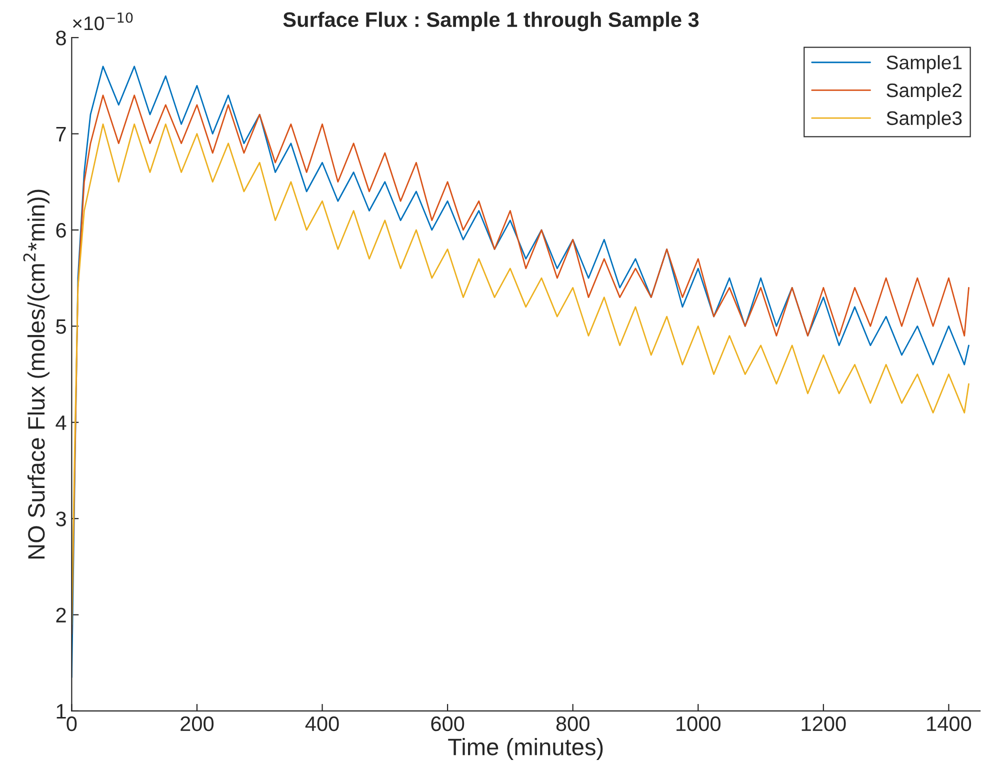  Describe the element at coordinates (61, 519) in the screenshot. I see `y-tick-label: 3` at that location.